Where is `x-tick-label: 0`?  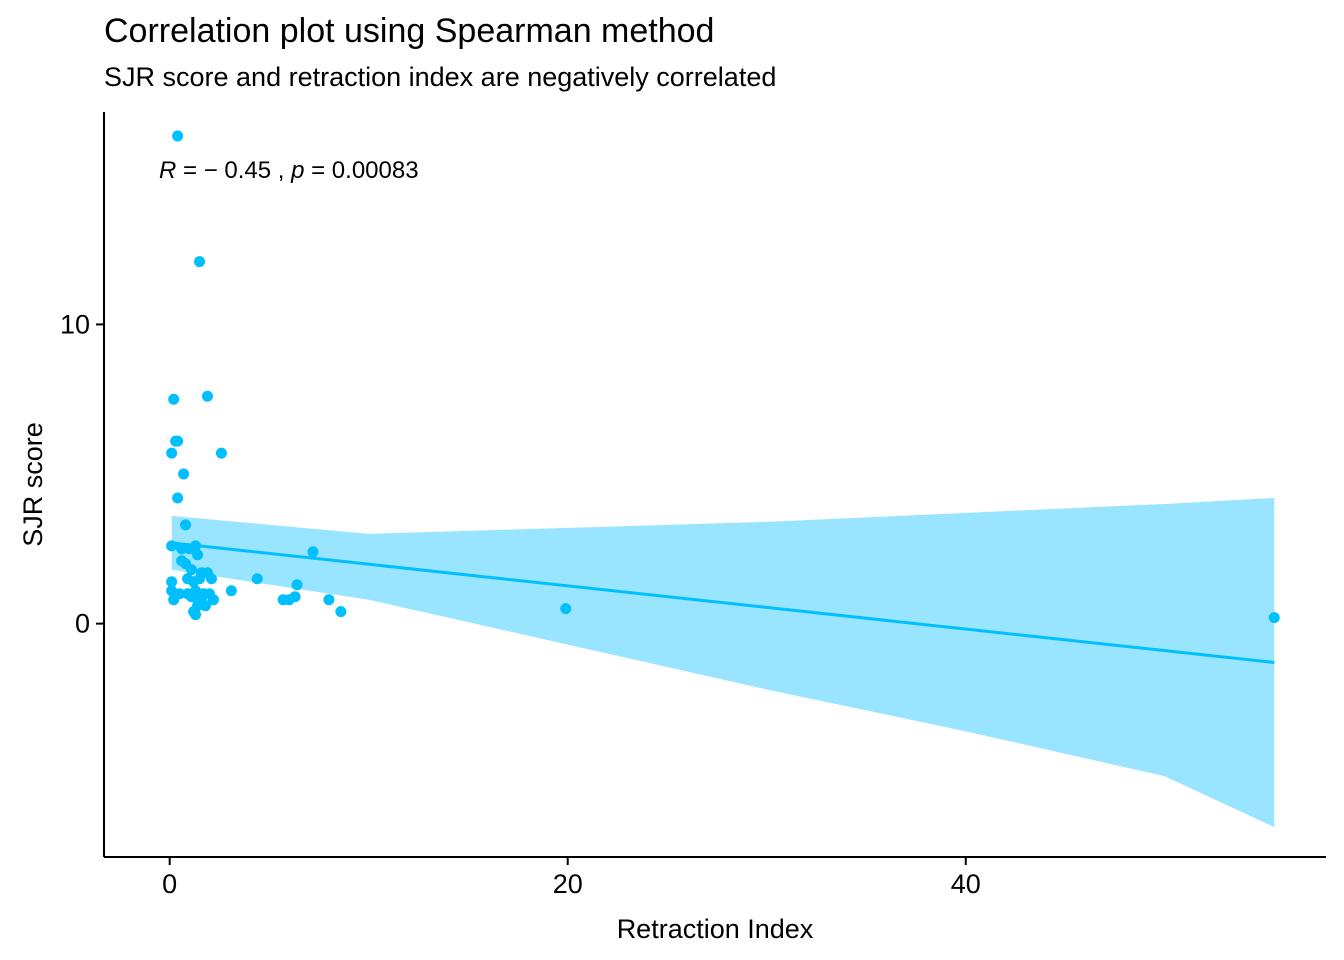
x-tick-label: 0 is located at coordinates (169, 884).